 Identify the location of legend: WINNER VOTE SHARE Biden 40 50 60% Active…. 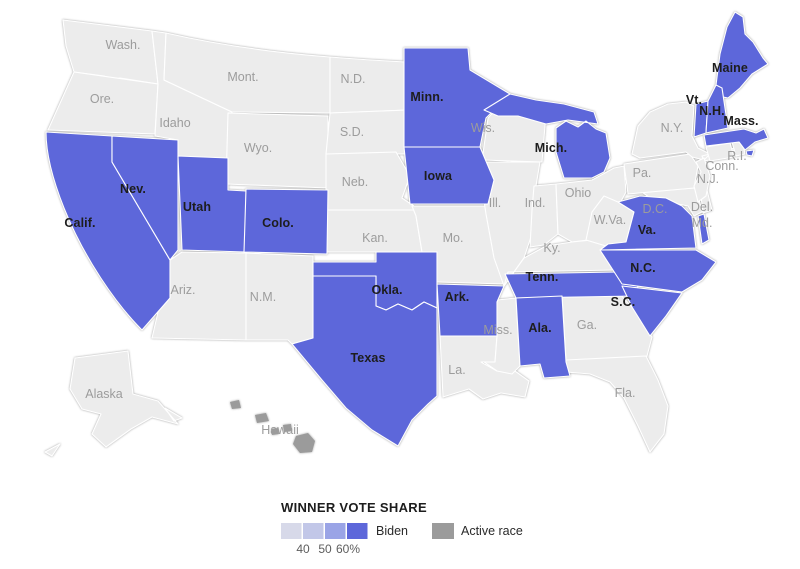
(400, 529).